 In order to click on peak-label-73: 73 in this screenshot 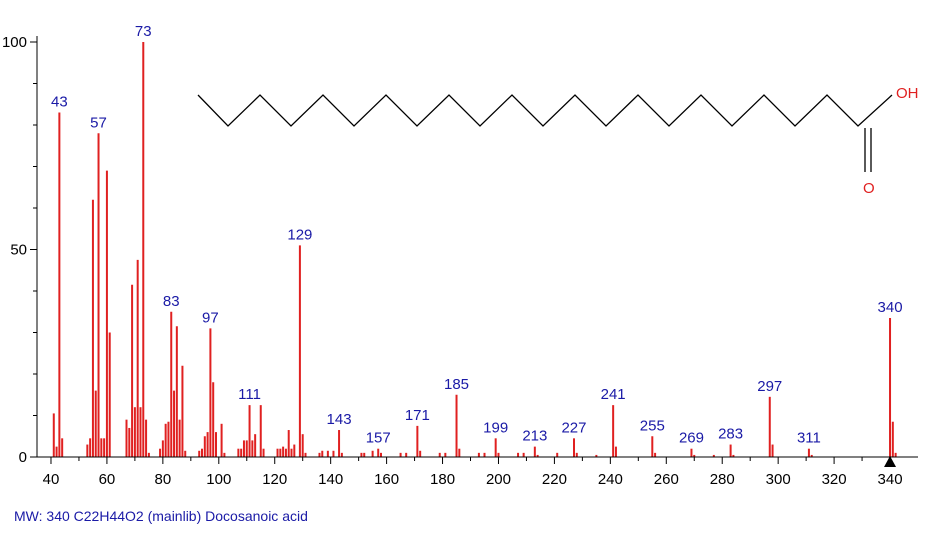, I will do `click(143, 31)`.